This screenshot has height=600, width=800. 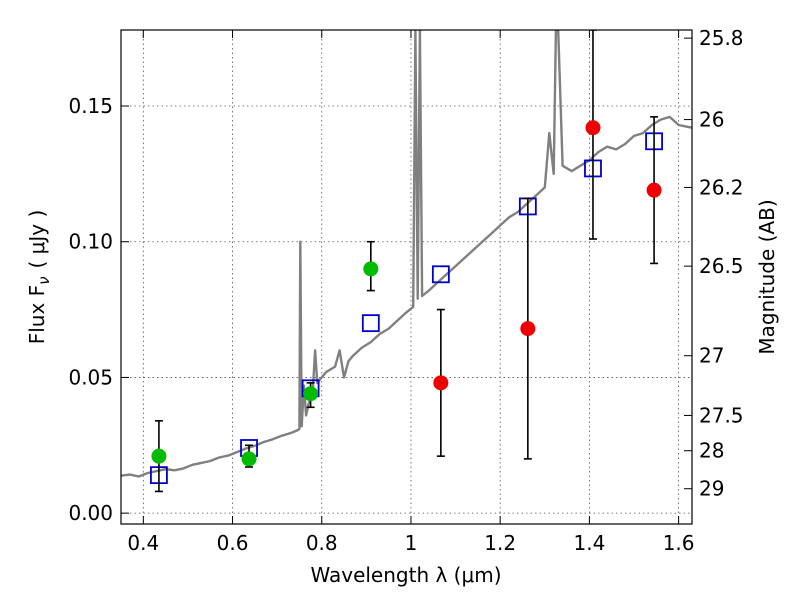 I want to click on x-tick-label: 1.2, so click(x=500, y=543).